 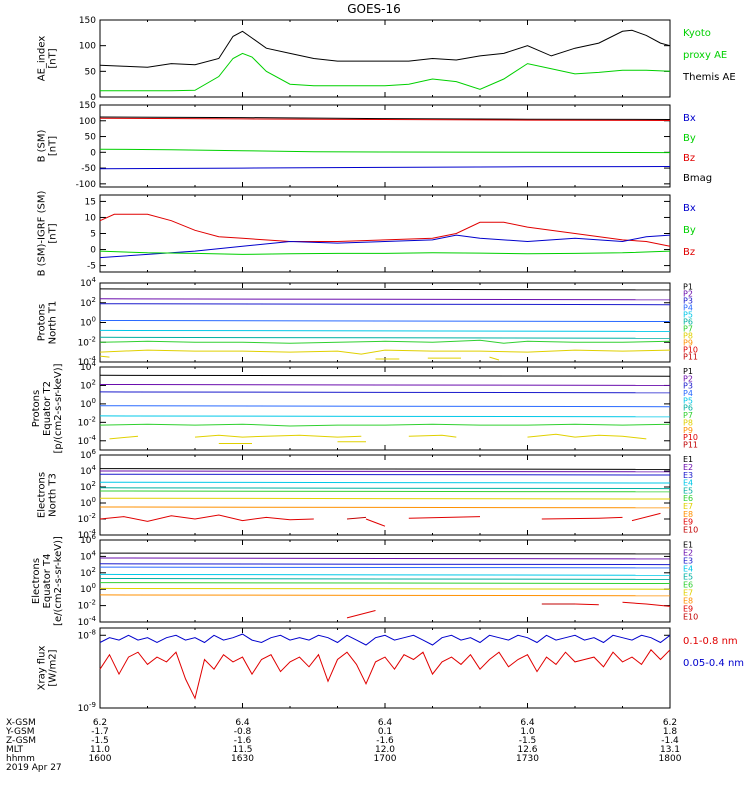 What do you see at coordinates (42, 145) in the screenshot?
I see `y-axis-label: B (SM)` at bounding box center [42, 145].